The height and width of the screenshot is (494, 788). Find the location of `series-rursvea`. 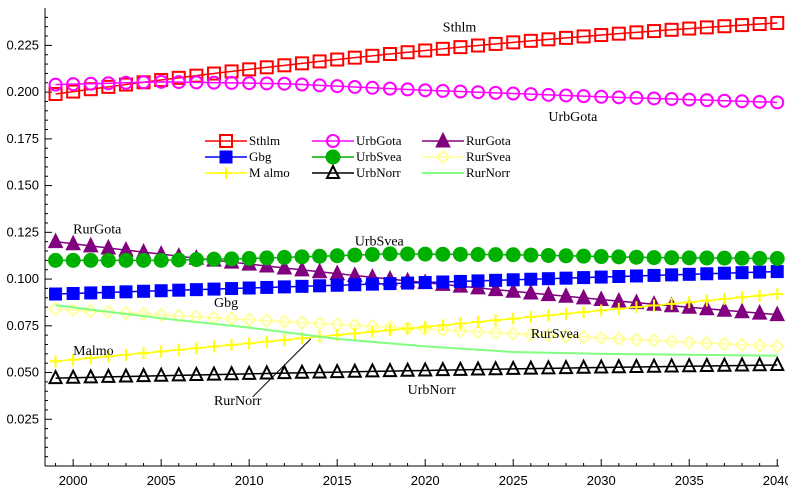

series-rursvea is located at coordinates (416, 327).